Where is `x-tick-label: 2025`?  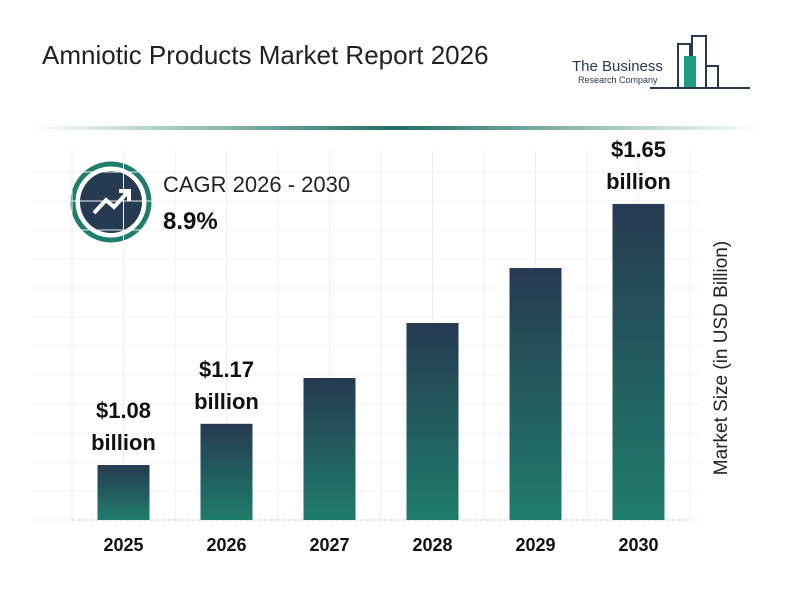 x-tick-label: 2025 is located at coordinates (123, 545).